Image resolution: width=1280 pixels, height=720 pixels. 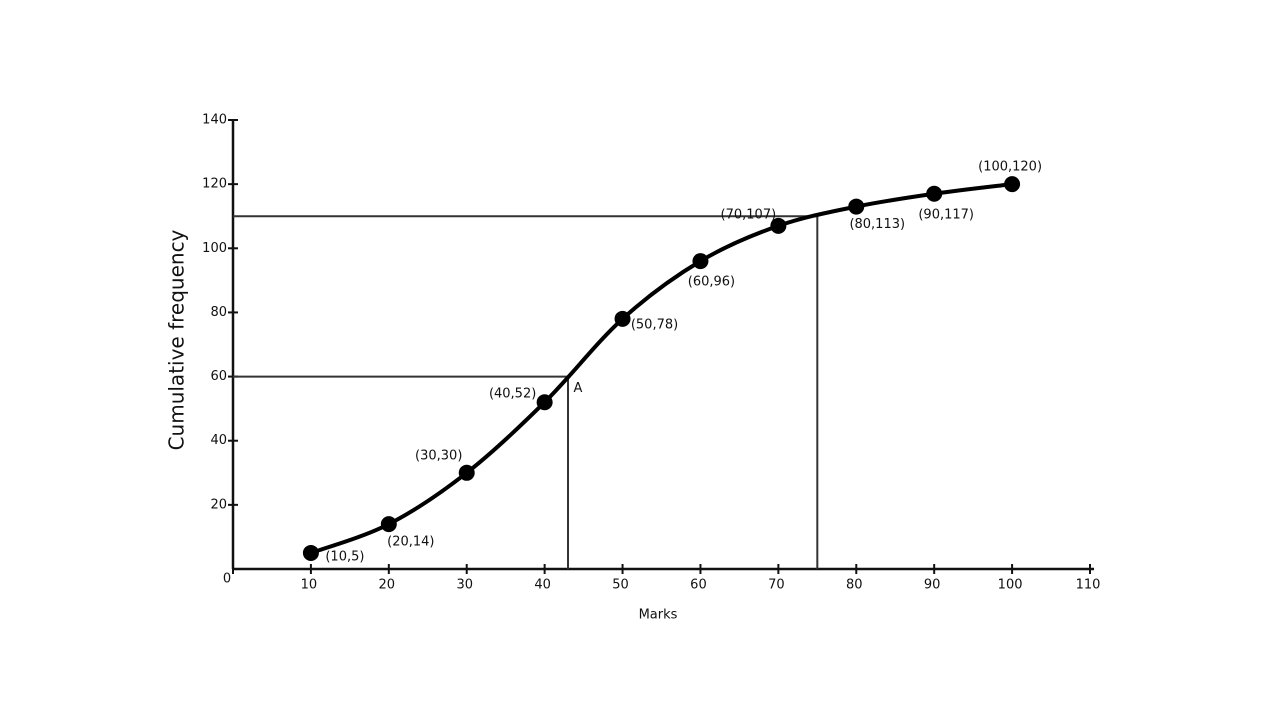 I want to click on data-label: (20,14), so click(x=410, y=542).